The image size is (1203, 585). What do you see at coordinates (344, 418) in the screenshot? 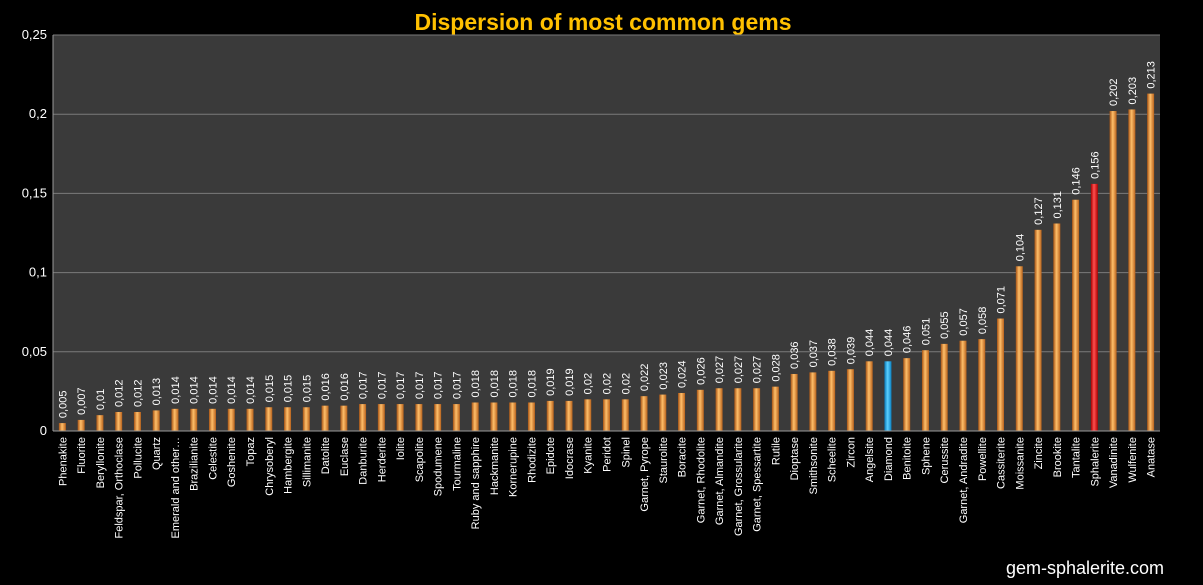
I see `bar-euclase` at bounding box center [344, 418].